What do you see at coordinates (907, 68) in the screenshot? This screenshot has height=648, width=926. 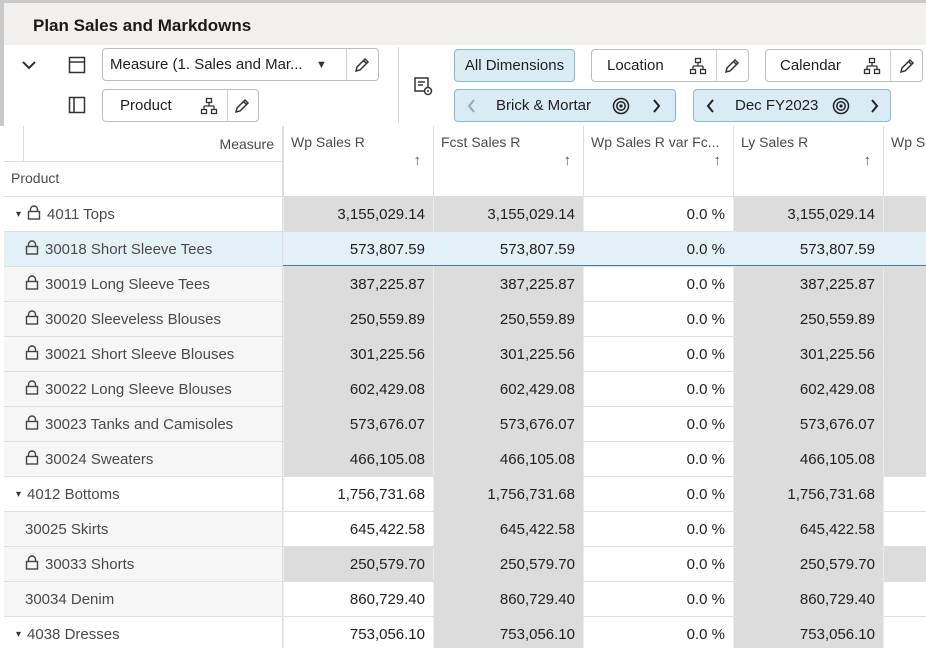 I see `calendar-edit-pencil-icon` at bounding box center [907, 68].